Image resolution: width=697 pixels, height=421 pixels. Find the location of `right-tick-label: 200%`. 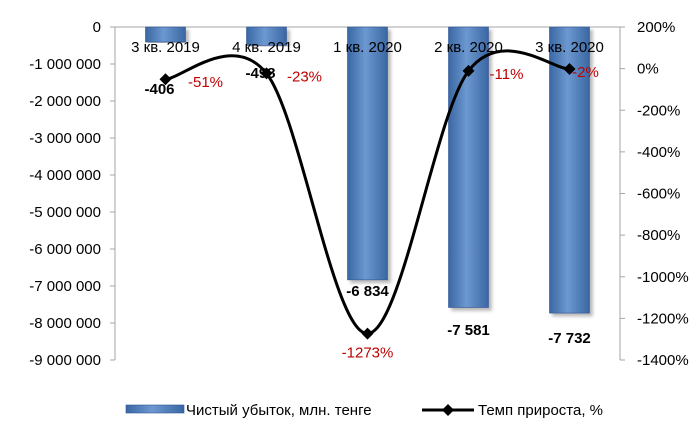

right-tick-label: 200% is located at coordinates (656, 27).